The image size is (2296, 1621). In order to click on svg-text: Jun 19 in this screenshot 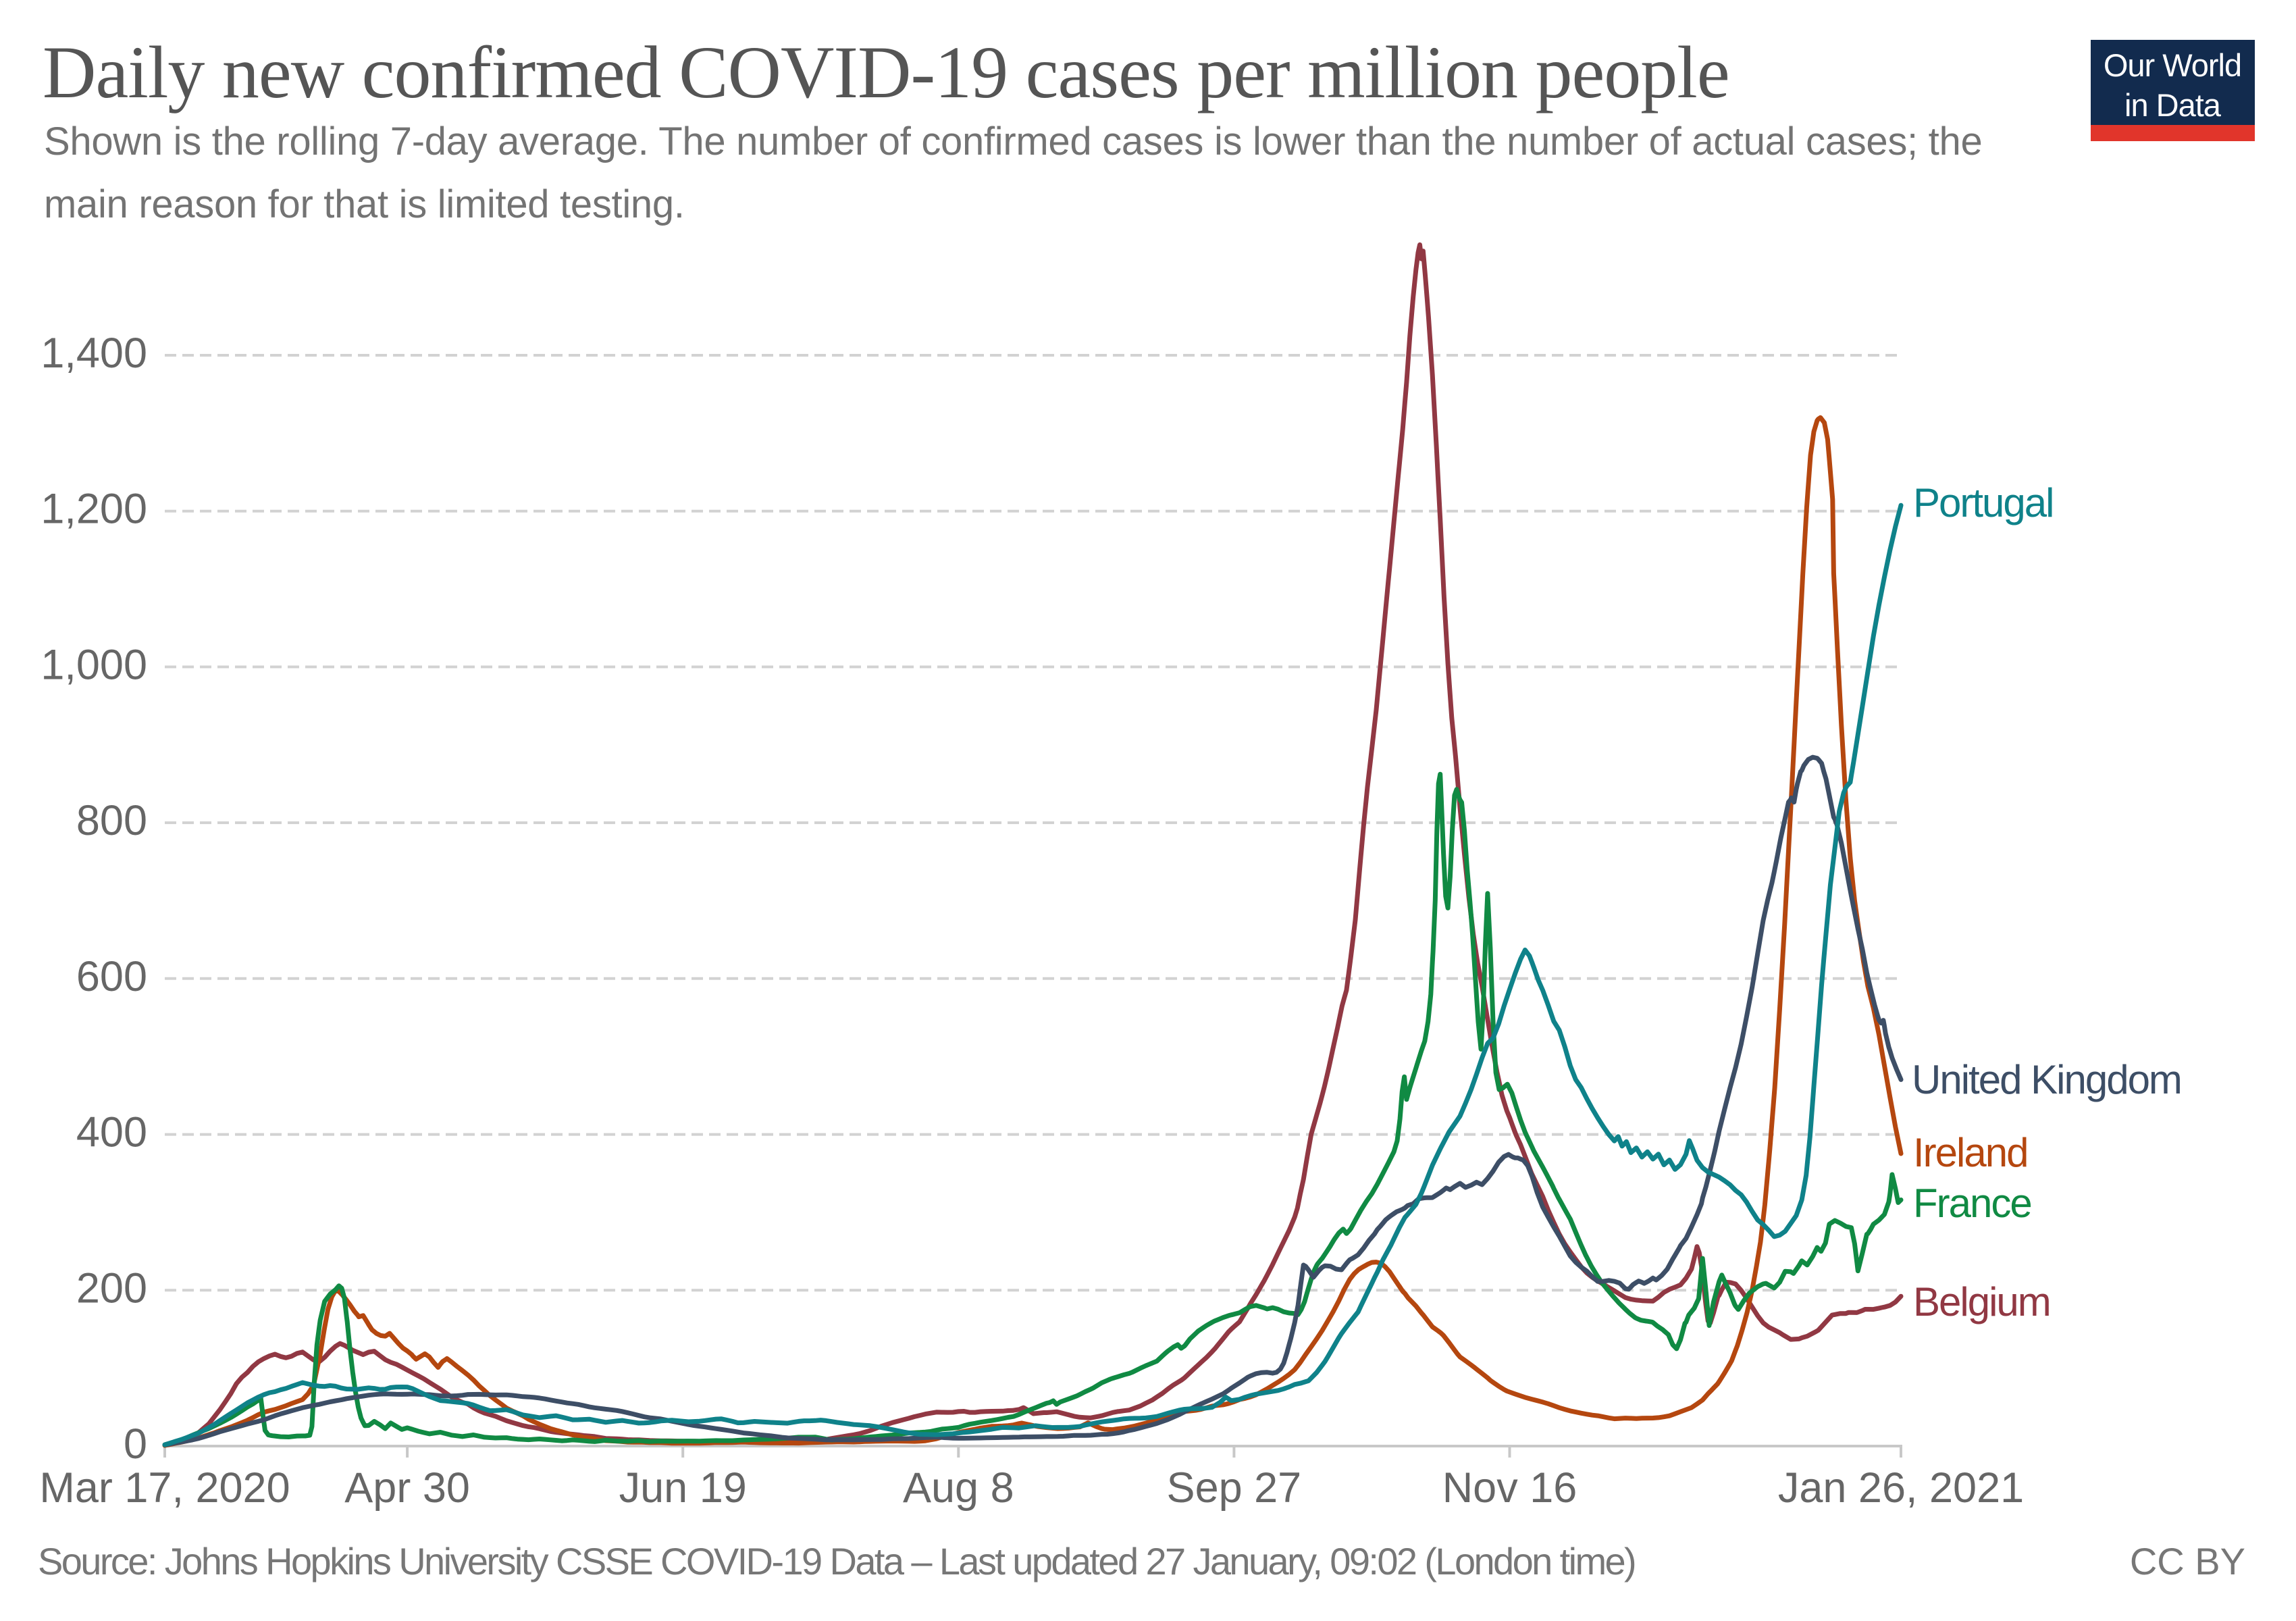, I will do `click(683, 1488)`.